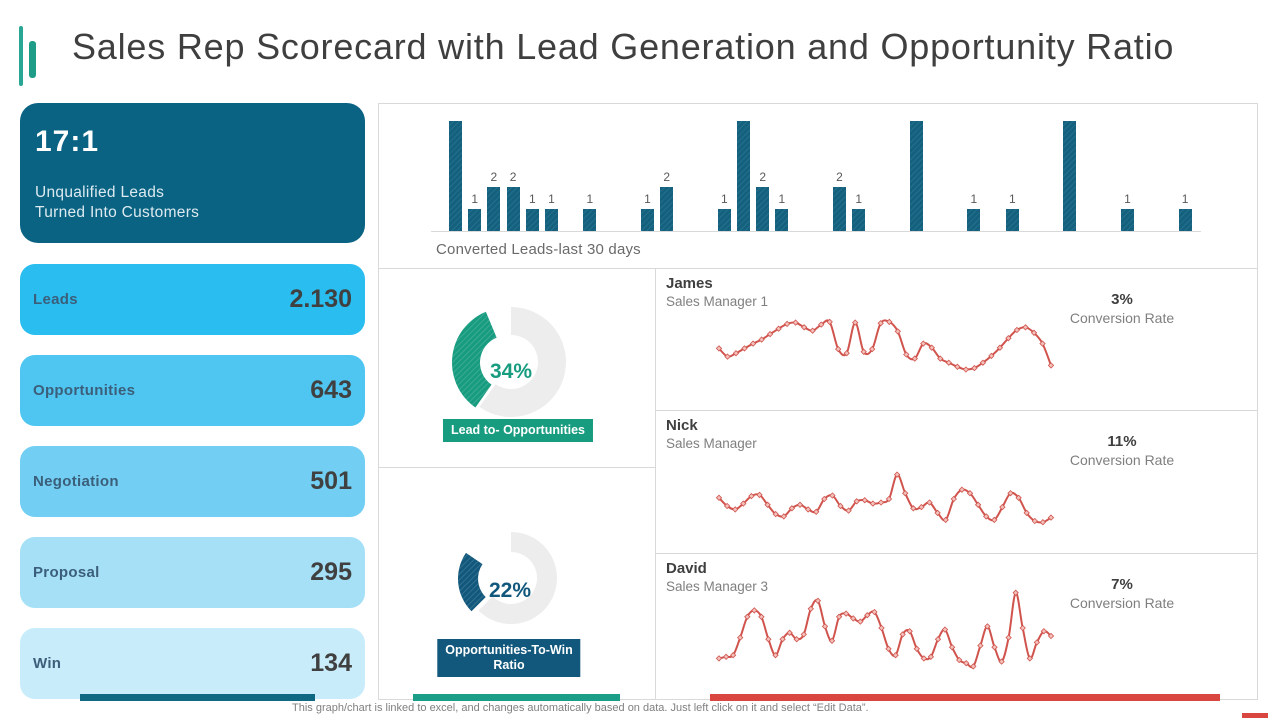 Image resolution: width=1280 pixels, height=720 pixels. I want to click on sparkline-nick, so click(885, 499).